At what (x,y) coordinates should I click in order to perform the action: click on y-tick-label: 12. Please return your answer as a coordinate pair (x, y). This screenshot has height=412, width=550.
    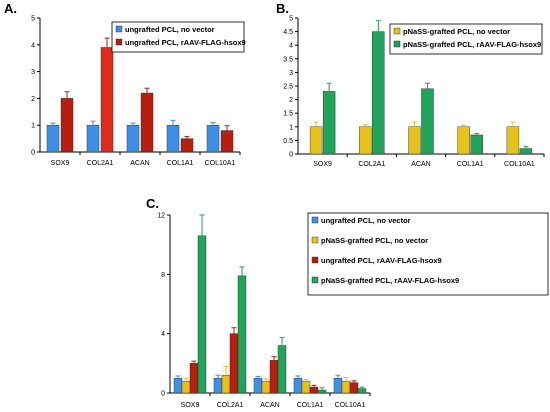
    Looking at the image, I should click on (161, 216).